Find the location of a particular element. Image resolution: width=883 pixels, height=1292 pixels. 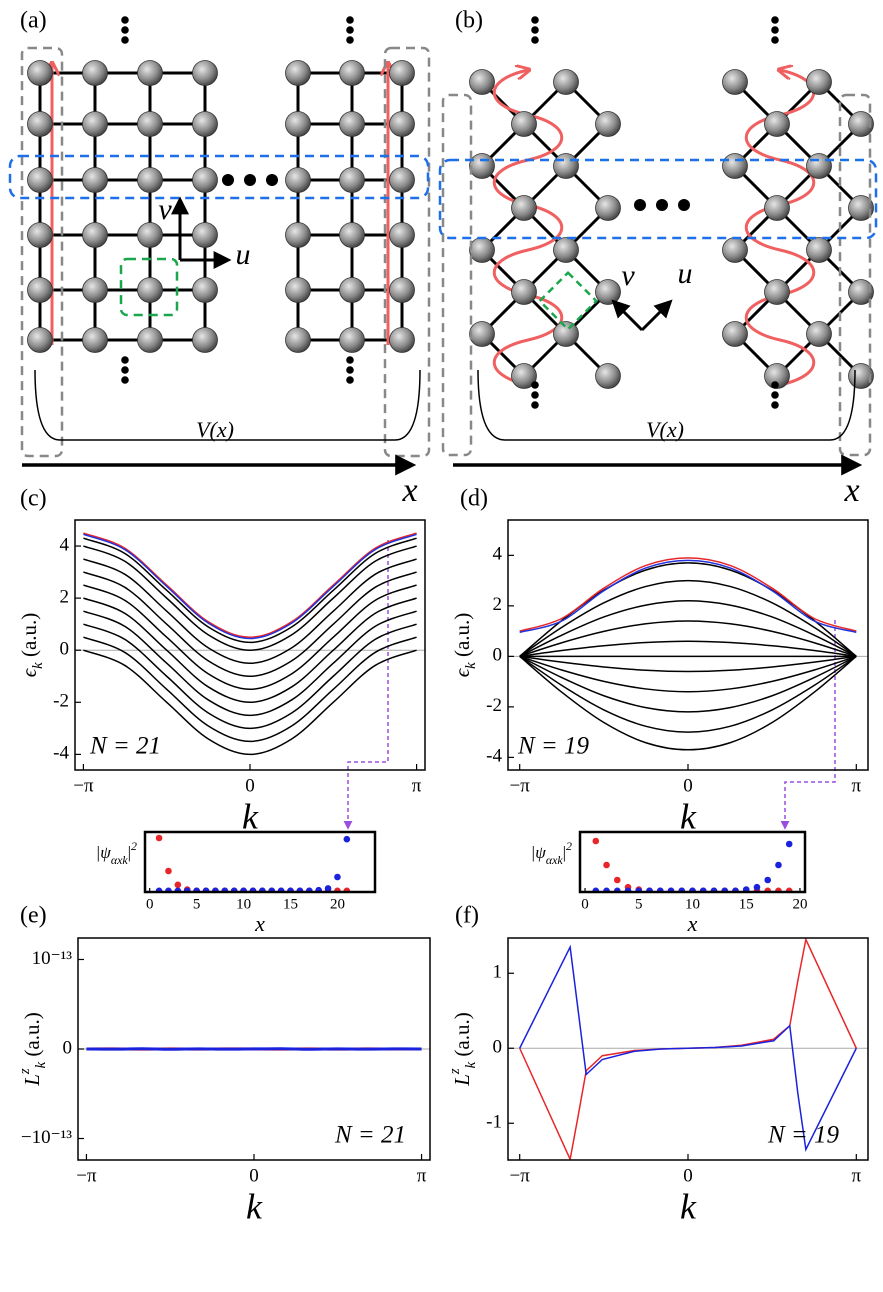

panel-label: (e) is located at coordinates (33, 916).